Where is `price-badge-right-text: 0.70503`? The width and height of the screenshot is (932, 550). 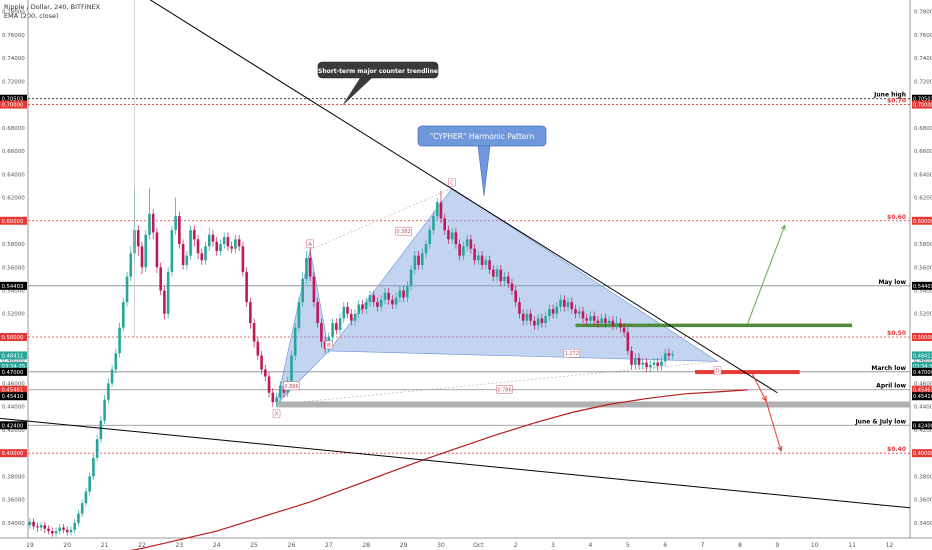 price-badge-right-text: 0.70503 is located at coordinates (922, 100).